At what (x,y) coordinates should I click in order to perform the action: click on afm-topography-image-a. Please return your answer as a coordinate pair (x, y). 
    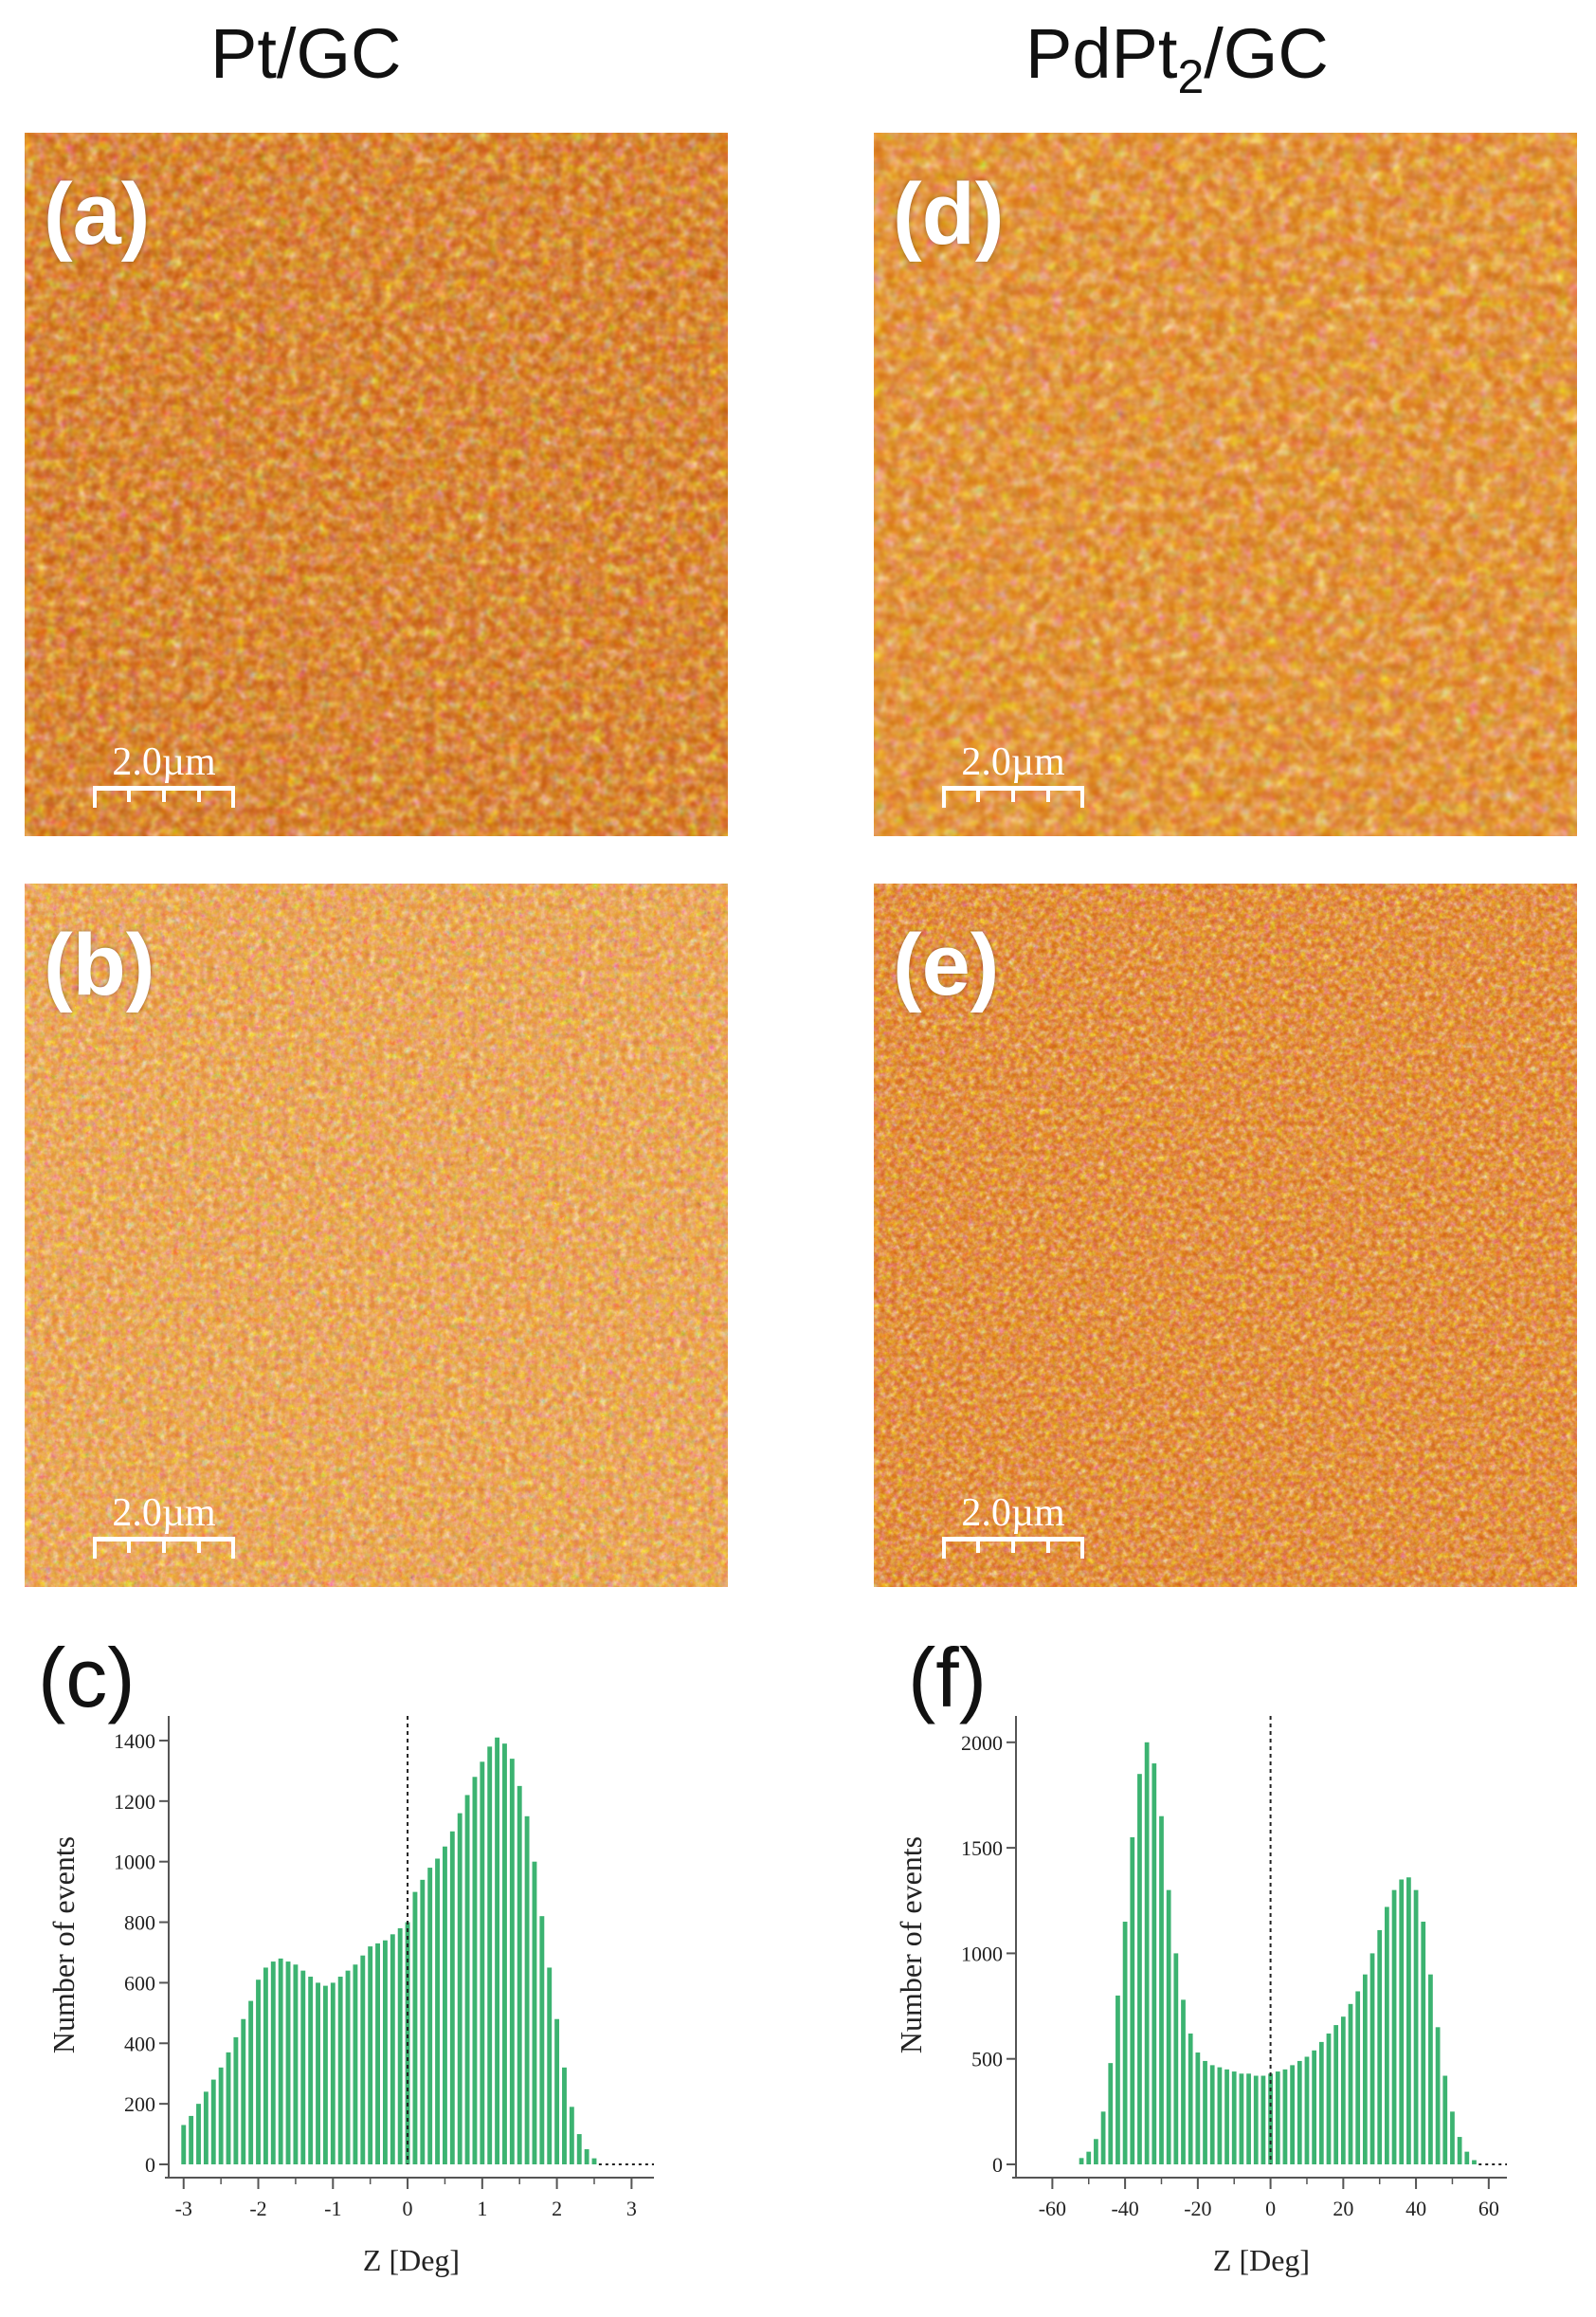
    Looking at the image, I should click on (377, 484).